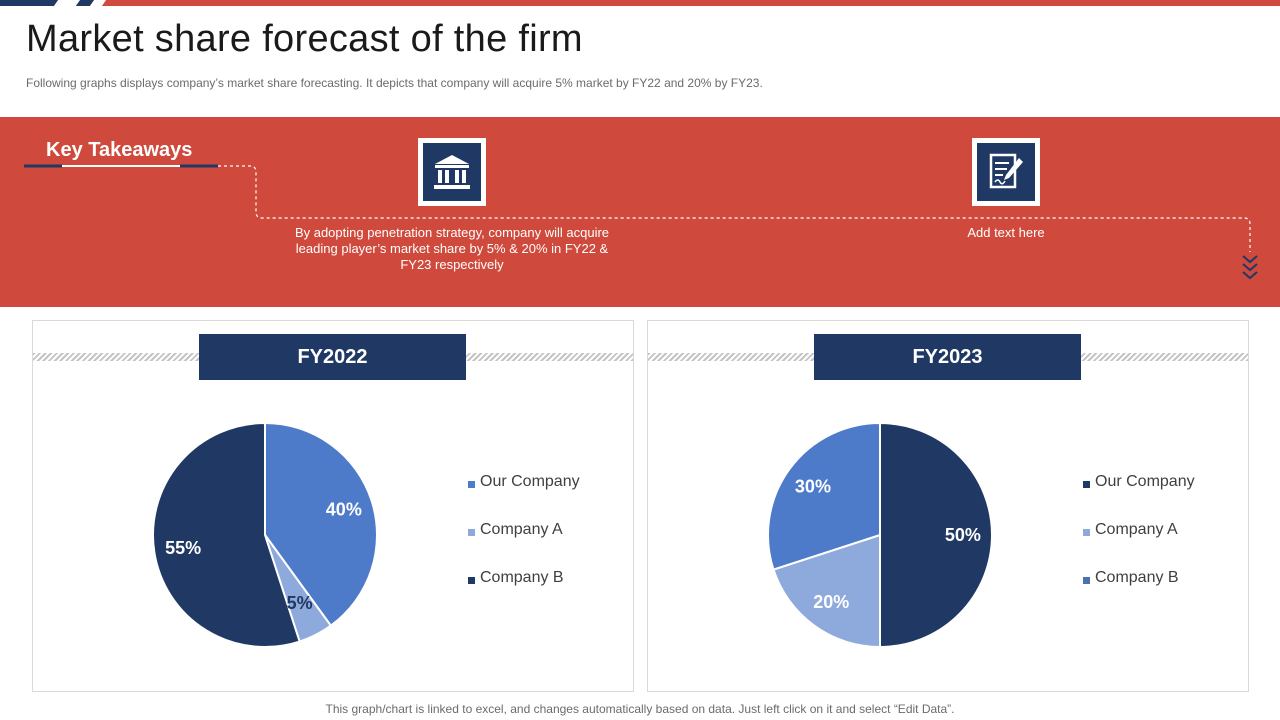 The image size is (1280, 720). I want to click on chevrons-down-icon, so click(1250, 267).